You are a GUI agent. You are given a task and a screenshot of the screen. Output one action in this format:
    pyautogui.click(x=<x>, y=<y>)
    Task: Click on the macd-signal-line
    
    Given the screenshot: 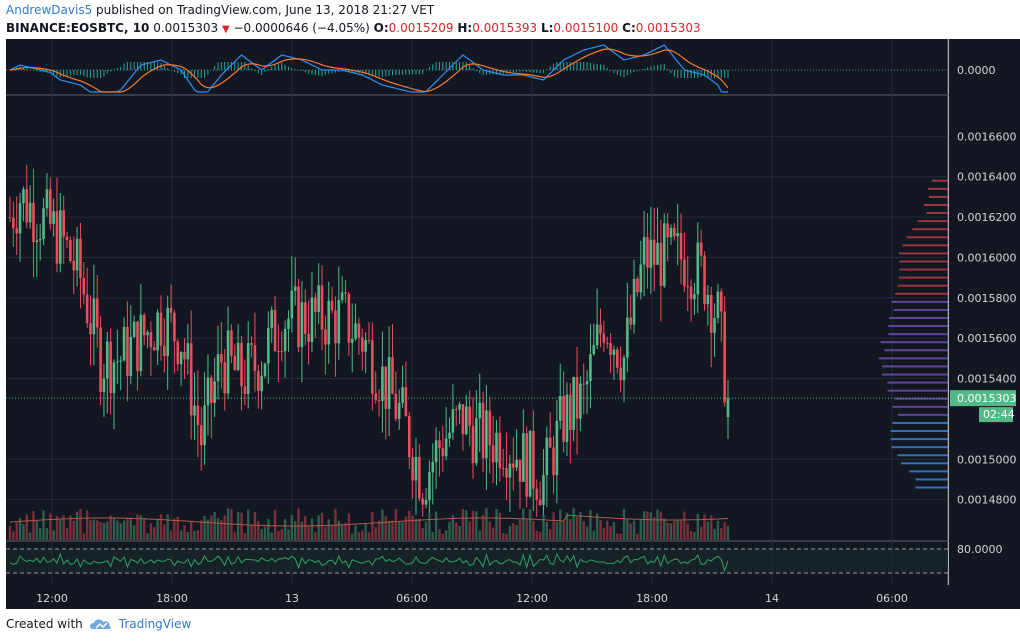 What is the action you would take?
    pyautogui.click(x=369, y=70)
    